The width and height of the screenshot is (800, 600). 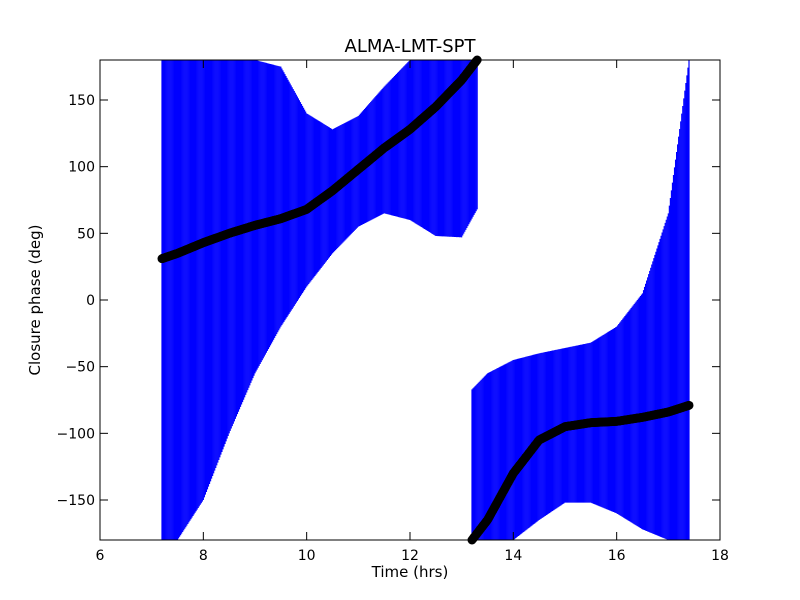 What do you see at coordinates (617, 556) in the screenshot?
I see `x-tick-label: 16` at bounding box center [617, 556].